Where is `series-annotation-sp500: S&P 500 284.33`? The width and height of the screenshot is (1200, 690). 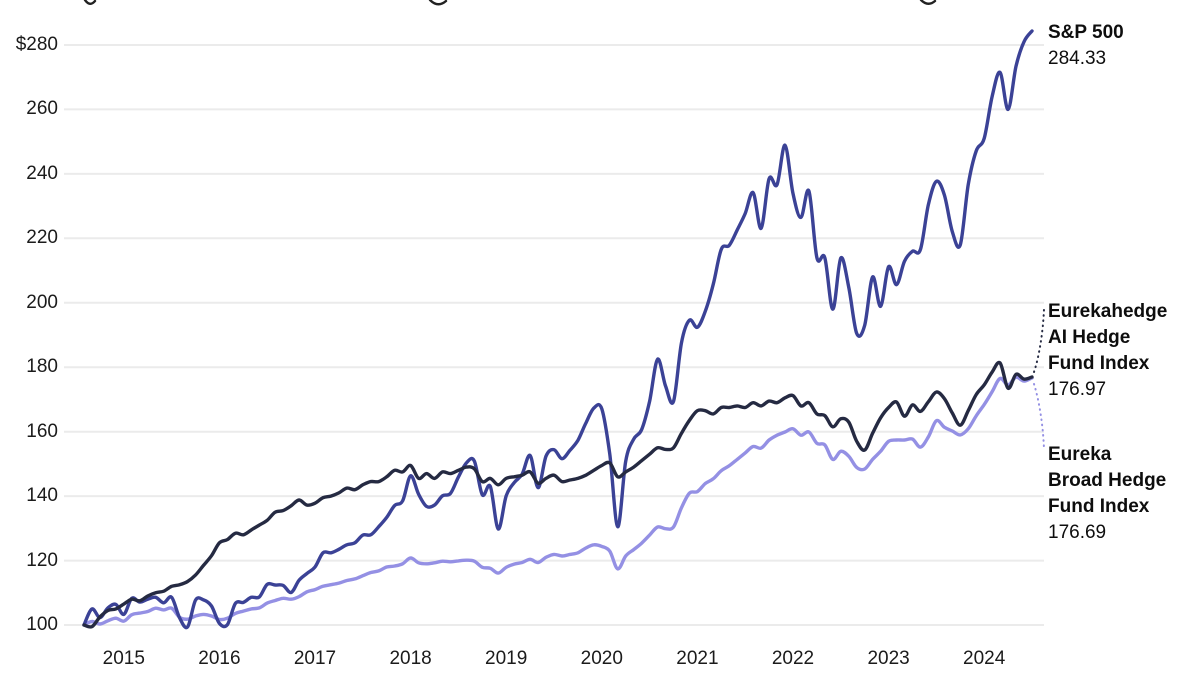 series-annotation-sp500: S&P 500 284.33 is located at coordinates (1122, 46).